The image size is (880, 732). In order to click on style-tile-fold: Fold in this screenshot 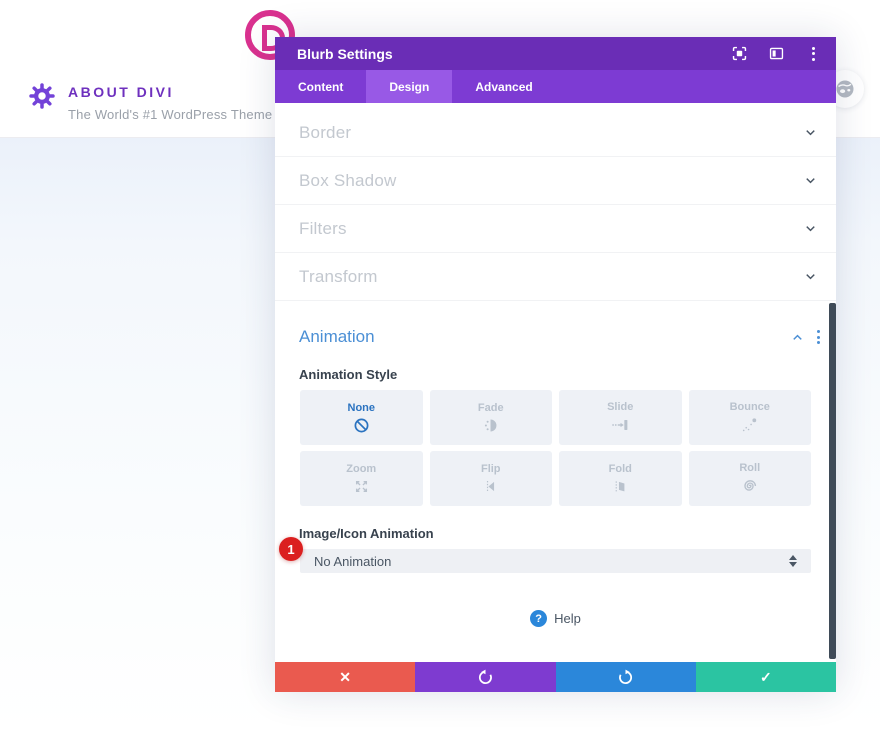, I will do `click(620, 478)`.